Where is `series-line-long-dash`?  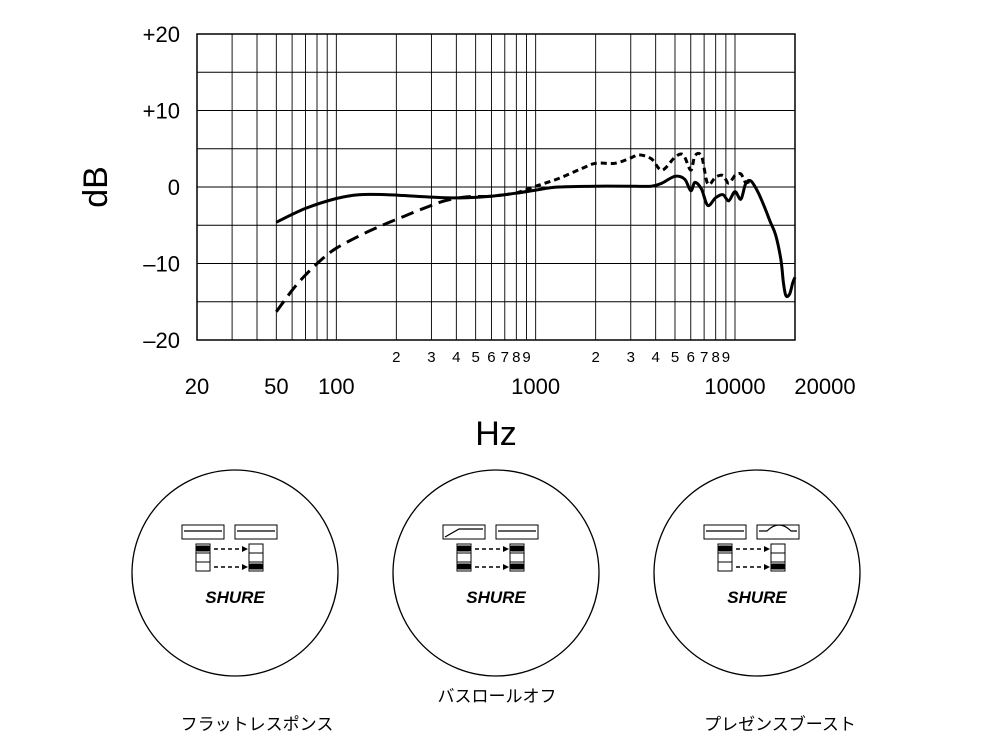 series-line-long-dash is located at coordinates (405, 250).